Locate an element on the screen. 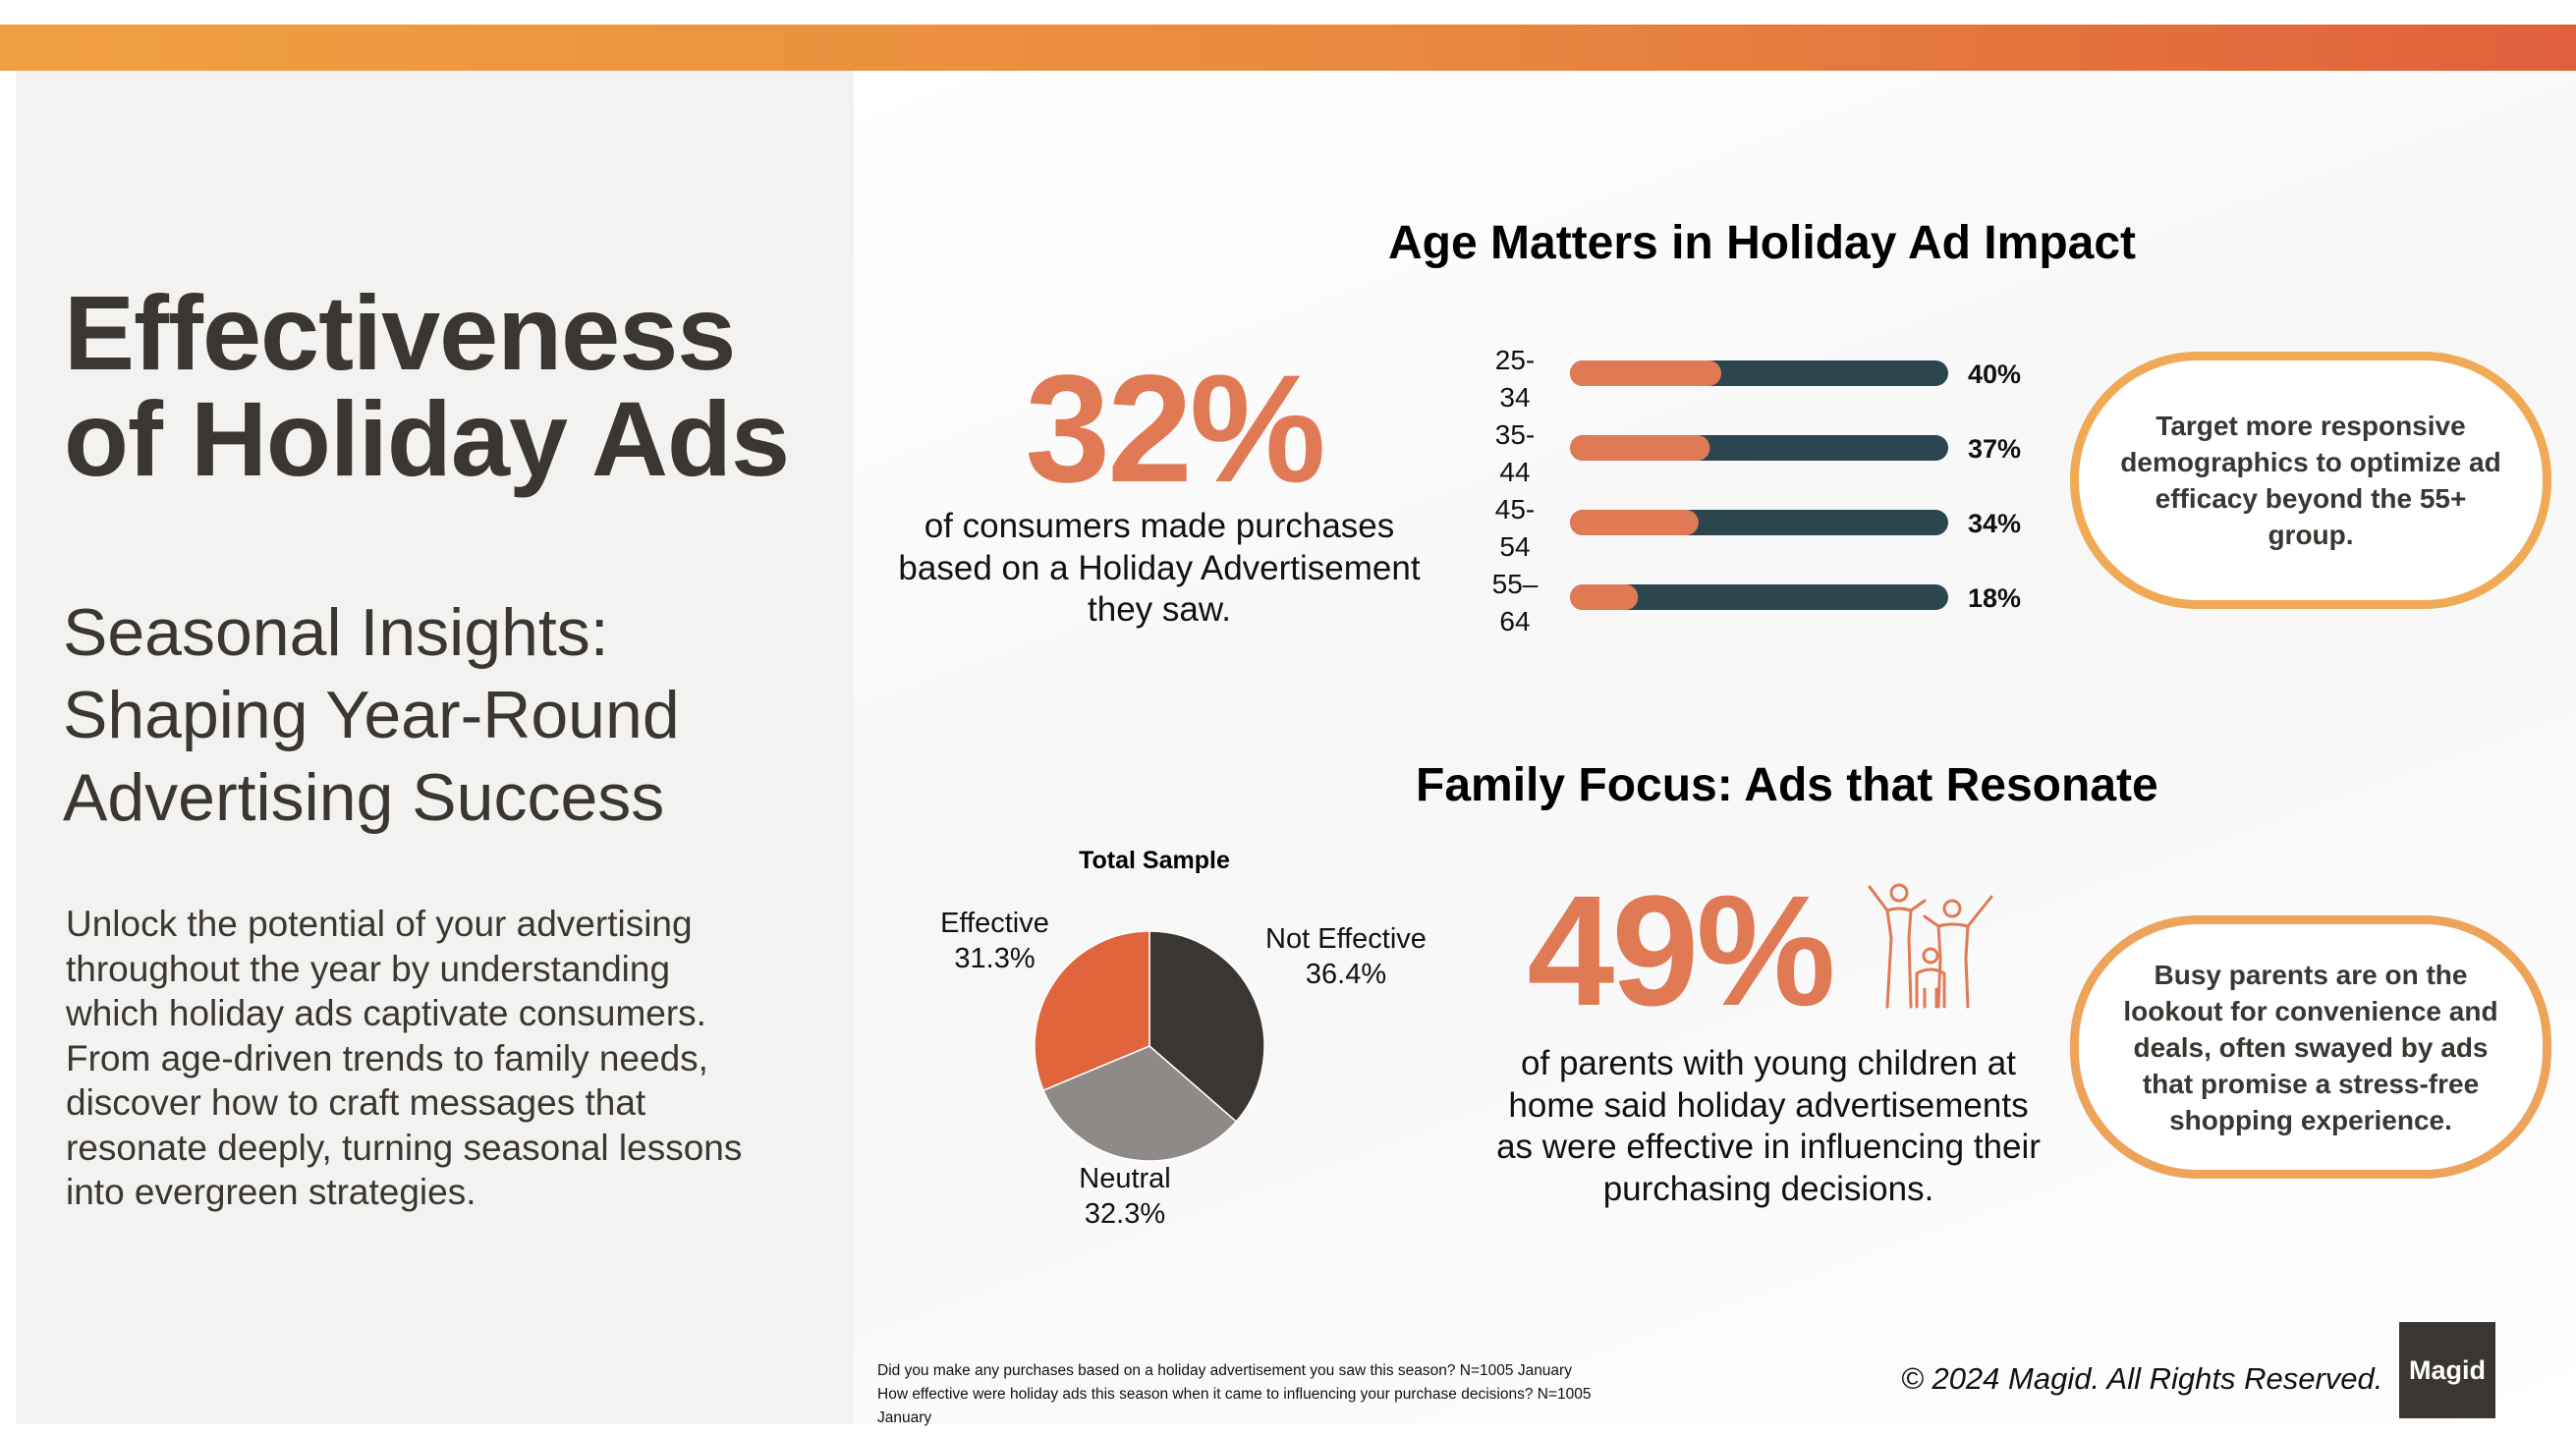 The image size is (2576, 1436). family-icon is located at coordinates (1930, 946).